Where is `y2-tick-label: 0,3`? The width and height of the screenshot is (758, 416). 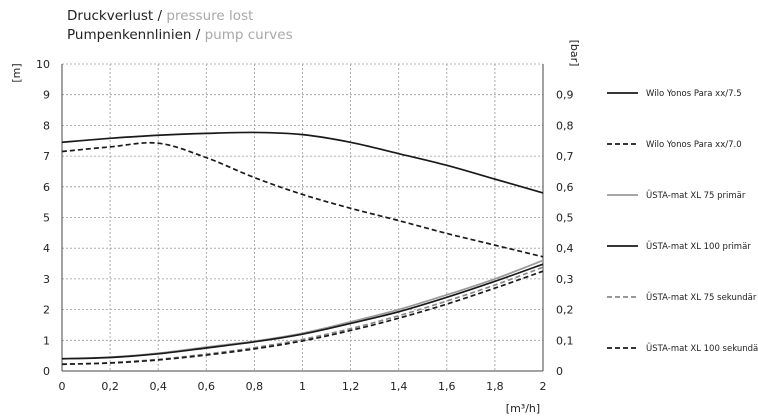
y2-tick-label: 0,3 is located at coordinates (565, 279).